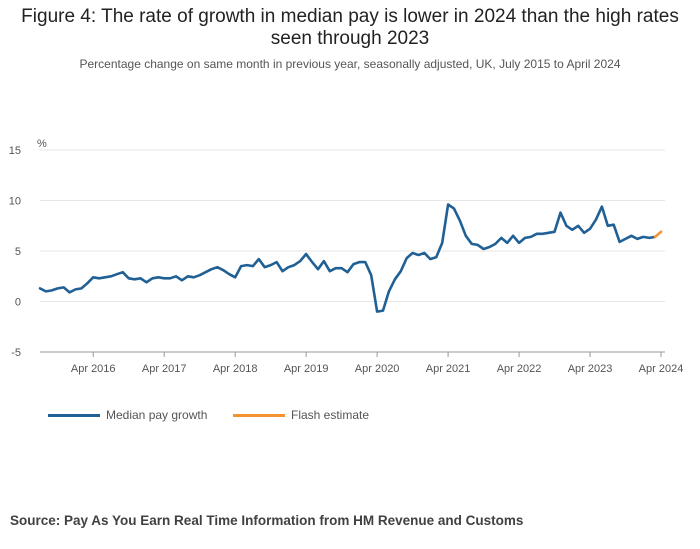 Image resolution: width=700 pixels, height=549 pixels. What do you see at coordinates (18, 252) in the screenshot?
I see `y-tick-label: 5` at bounding box center [18, 252].